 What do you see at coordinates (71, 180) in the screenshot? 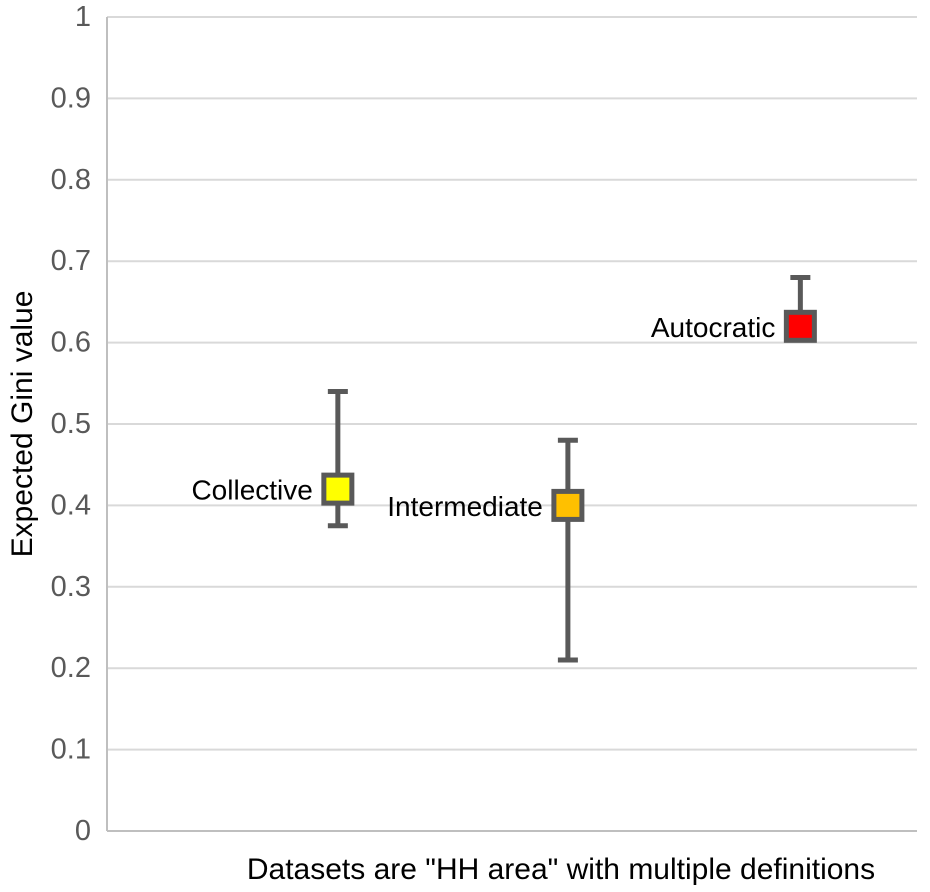
I see `y-tick-label: 0.8` at bounding box center [71, 180].